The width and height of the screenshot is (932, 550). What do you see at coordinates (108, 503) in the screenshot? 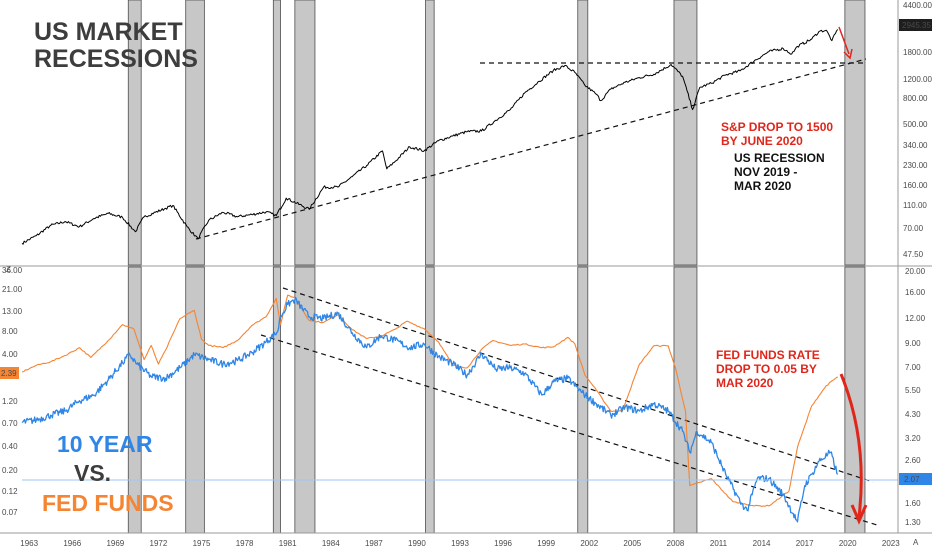
I see `legend-fed-funds: FED FUNDS` at bounding box center [108, 503].